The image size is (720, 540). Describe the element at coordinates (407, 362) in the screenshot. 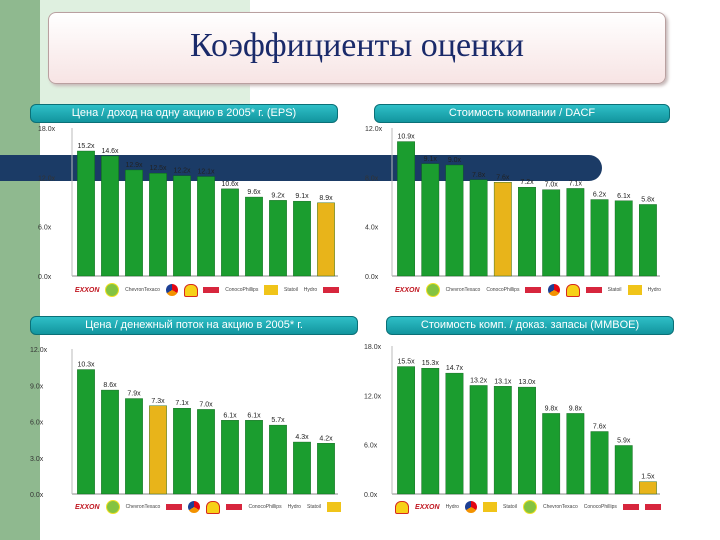

I see `bar-value-label: 15.5x` at that location.